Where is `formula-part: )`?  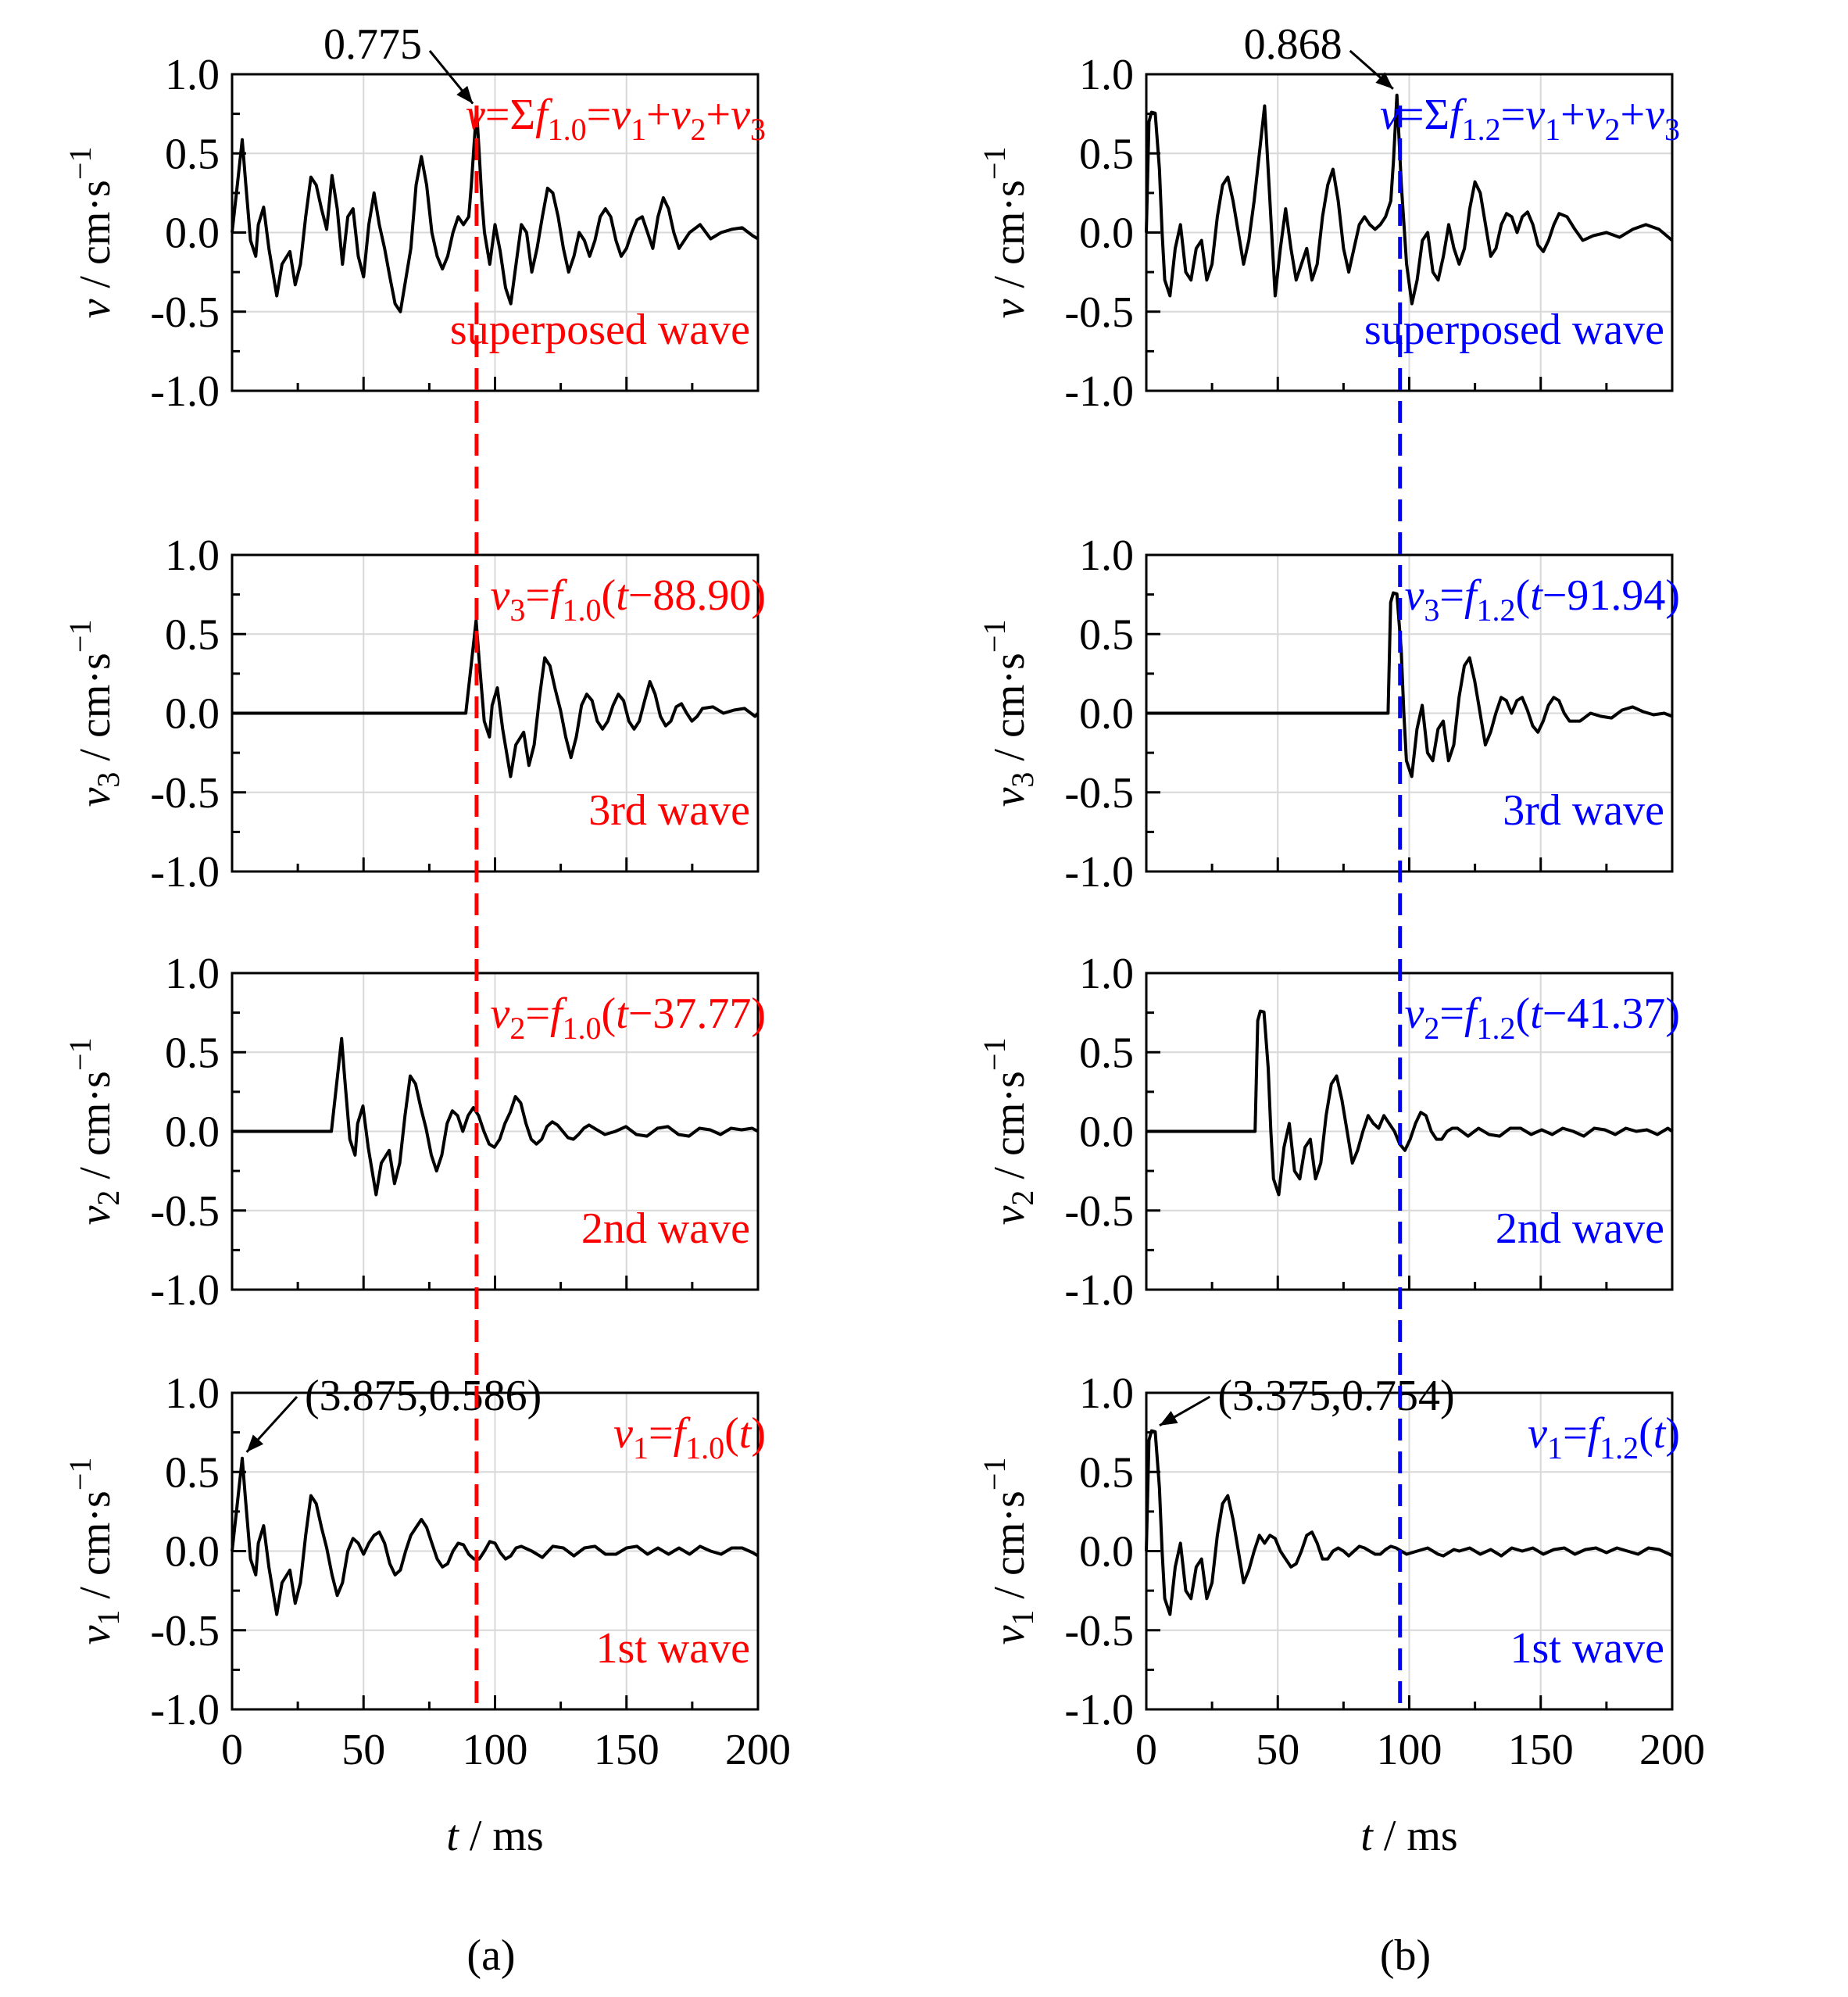 formula-part: ) is located at coordinates (758, 1433).